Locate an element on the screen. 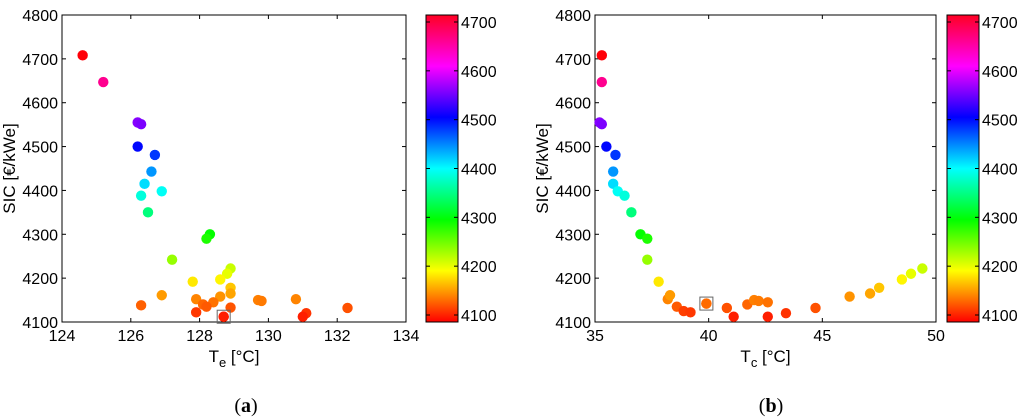 This screenshot has width=1024, height=418. colorbar is located at coordinates (442, 168).